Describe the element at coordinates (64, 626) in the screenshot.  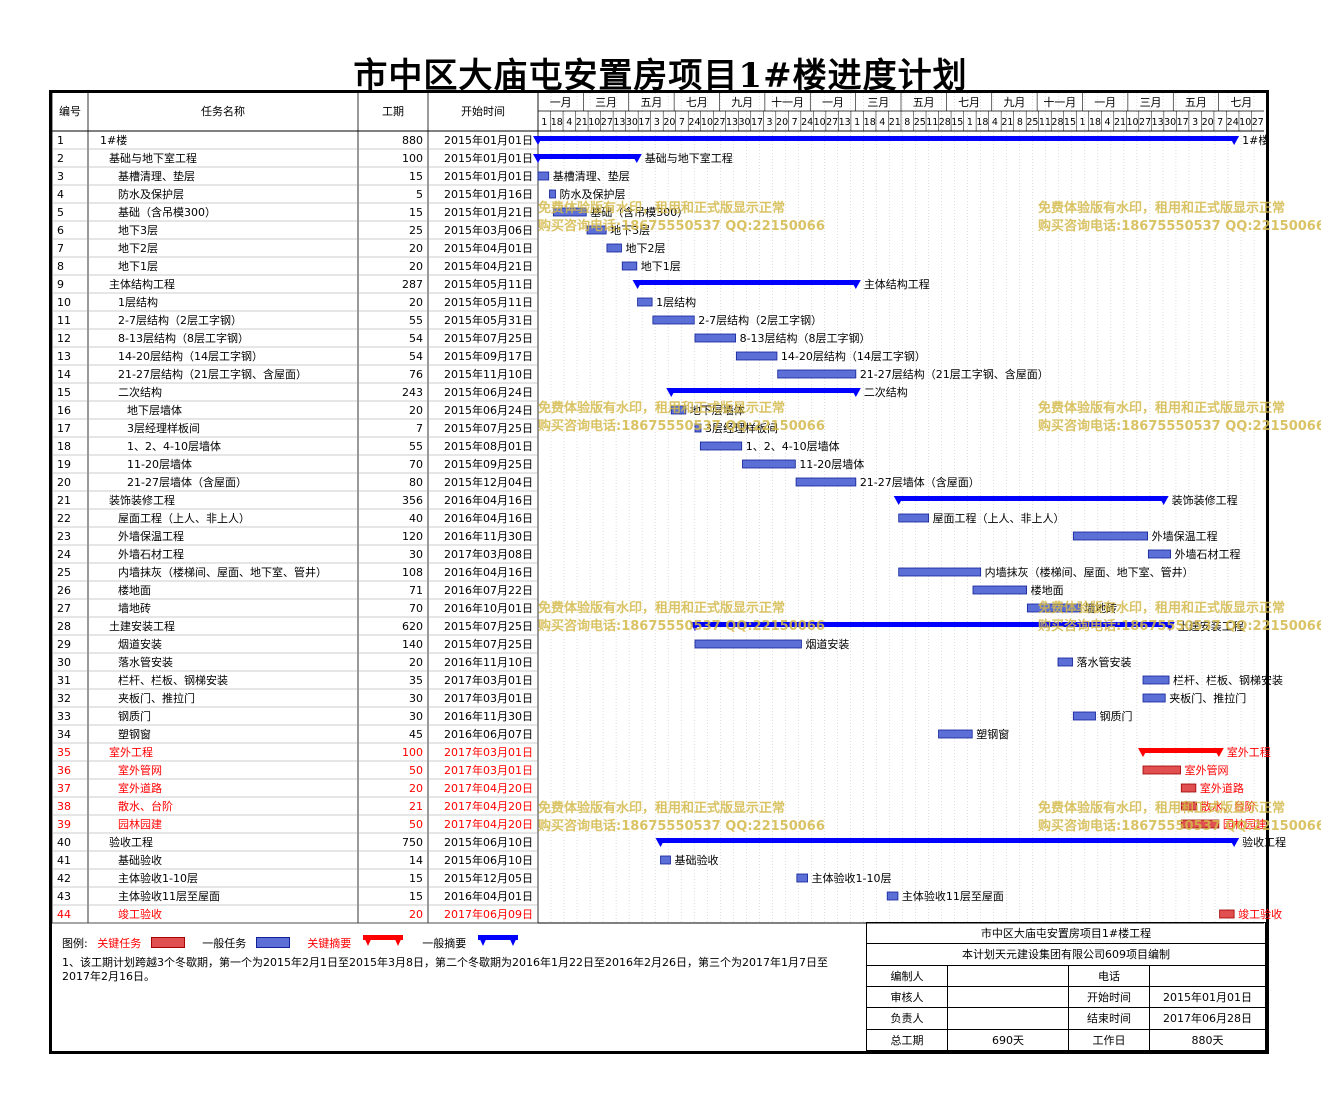
I see `task-id: 28` at that location.